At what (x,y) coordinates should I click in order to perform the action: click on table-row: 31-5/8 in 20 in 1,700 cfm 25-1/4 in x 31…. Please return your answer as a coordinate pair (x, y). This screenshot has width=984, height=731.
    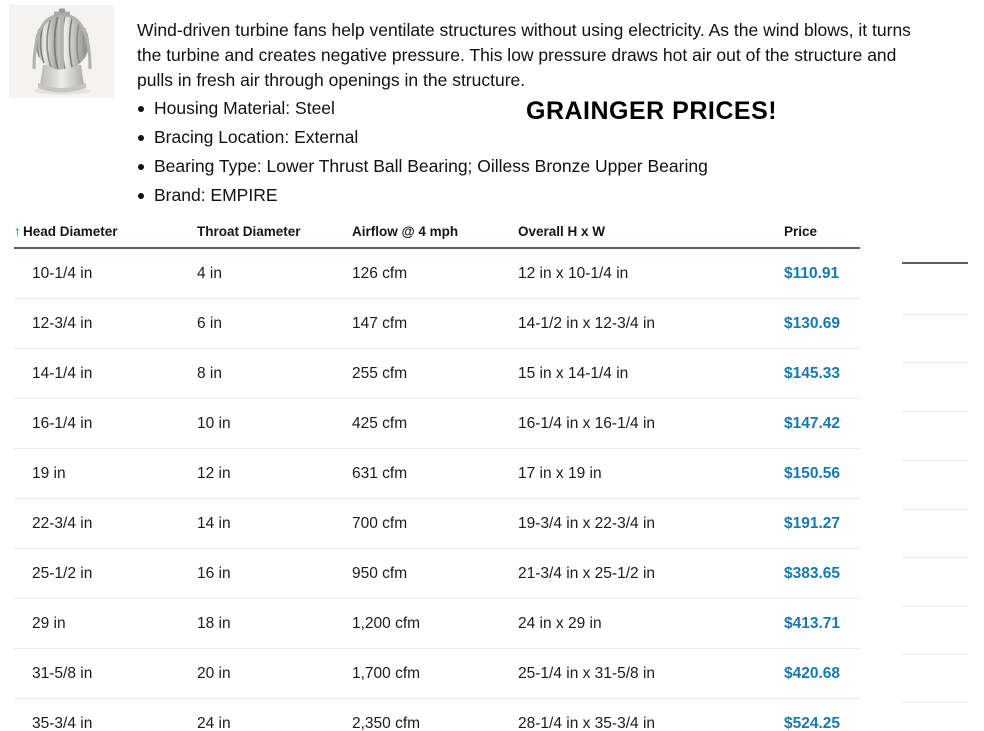
    Looking at the image, I should click on (437, 674).